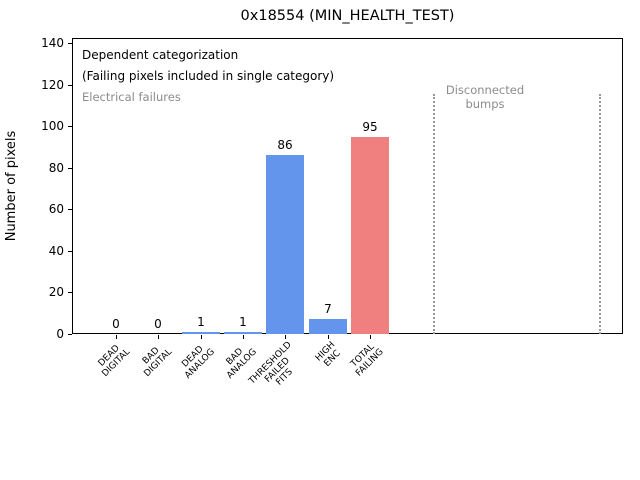  Describe the element at coordinates (271, 364) in the screenshot. I see `x-tick-label: THRESHOLD FAILED FITS` at that location.